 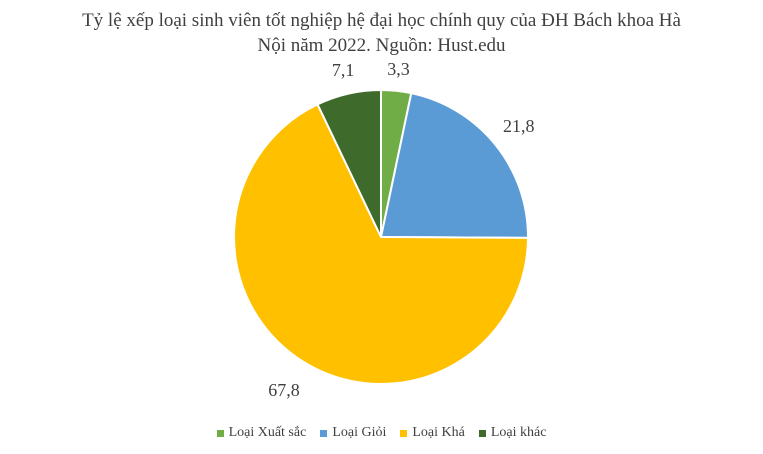 I want to click on data-label-loai-kha: 67,8, so click(x=284, y=390).